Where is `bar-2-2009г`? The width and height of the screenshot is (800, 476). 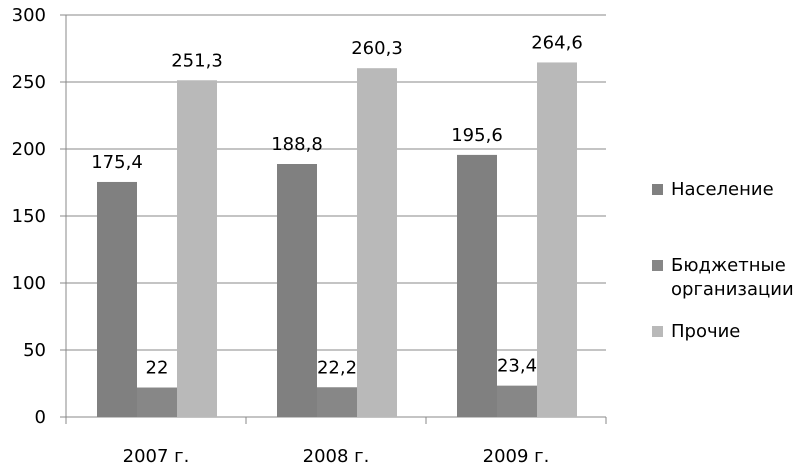 bar-2-2009г is located at coordinates (517, 401).